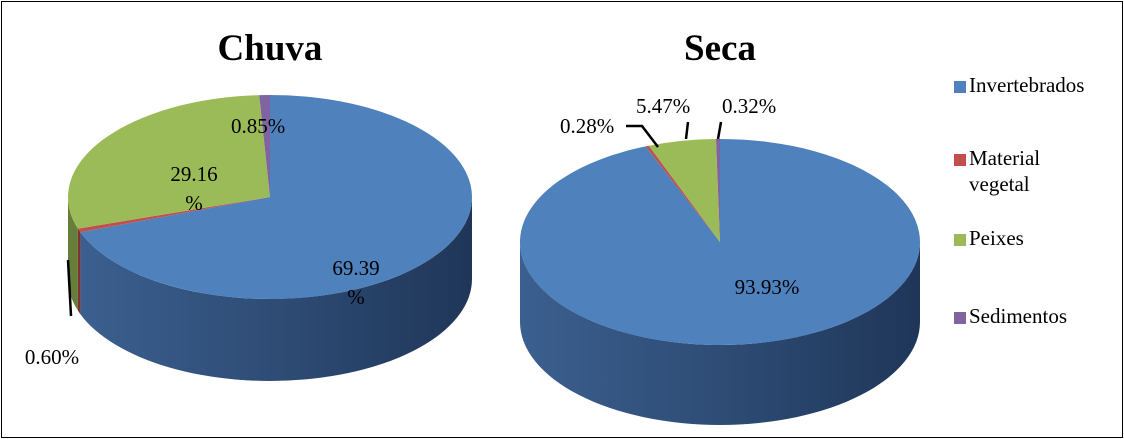 This screenshot has width=1124, height=439. What do you see at coordinates (1018, 316) in the screenshot?
I see `legend-label: Sedimentos` at bounding box center [1018, 316].